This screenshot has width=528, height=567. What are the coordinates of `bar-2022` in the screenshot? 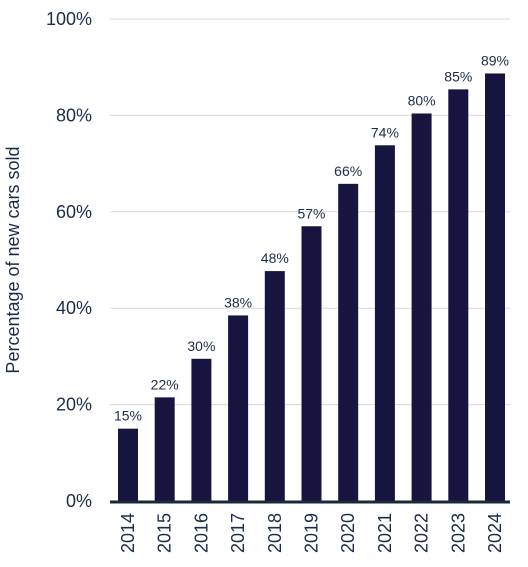 It's located at (421, 307).